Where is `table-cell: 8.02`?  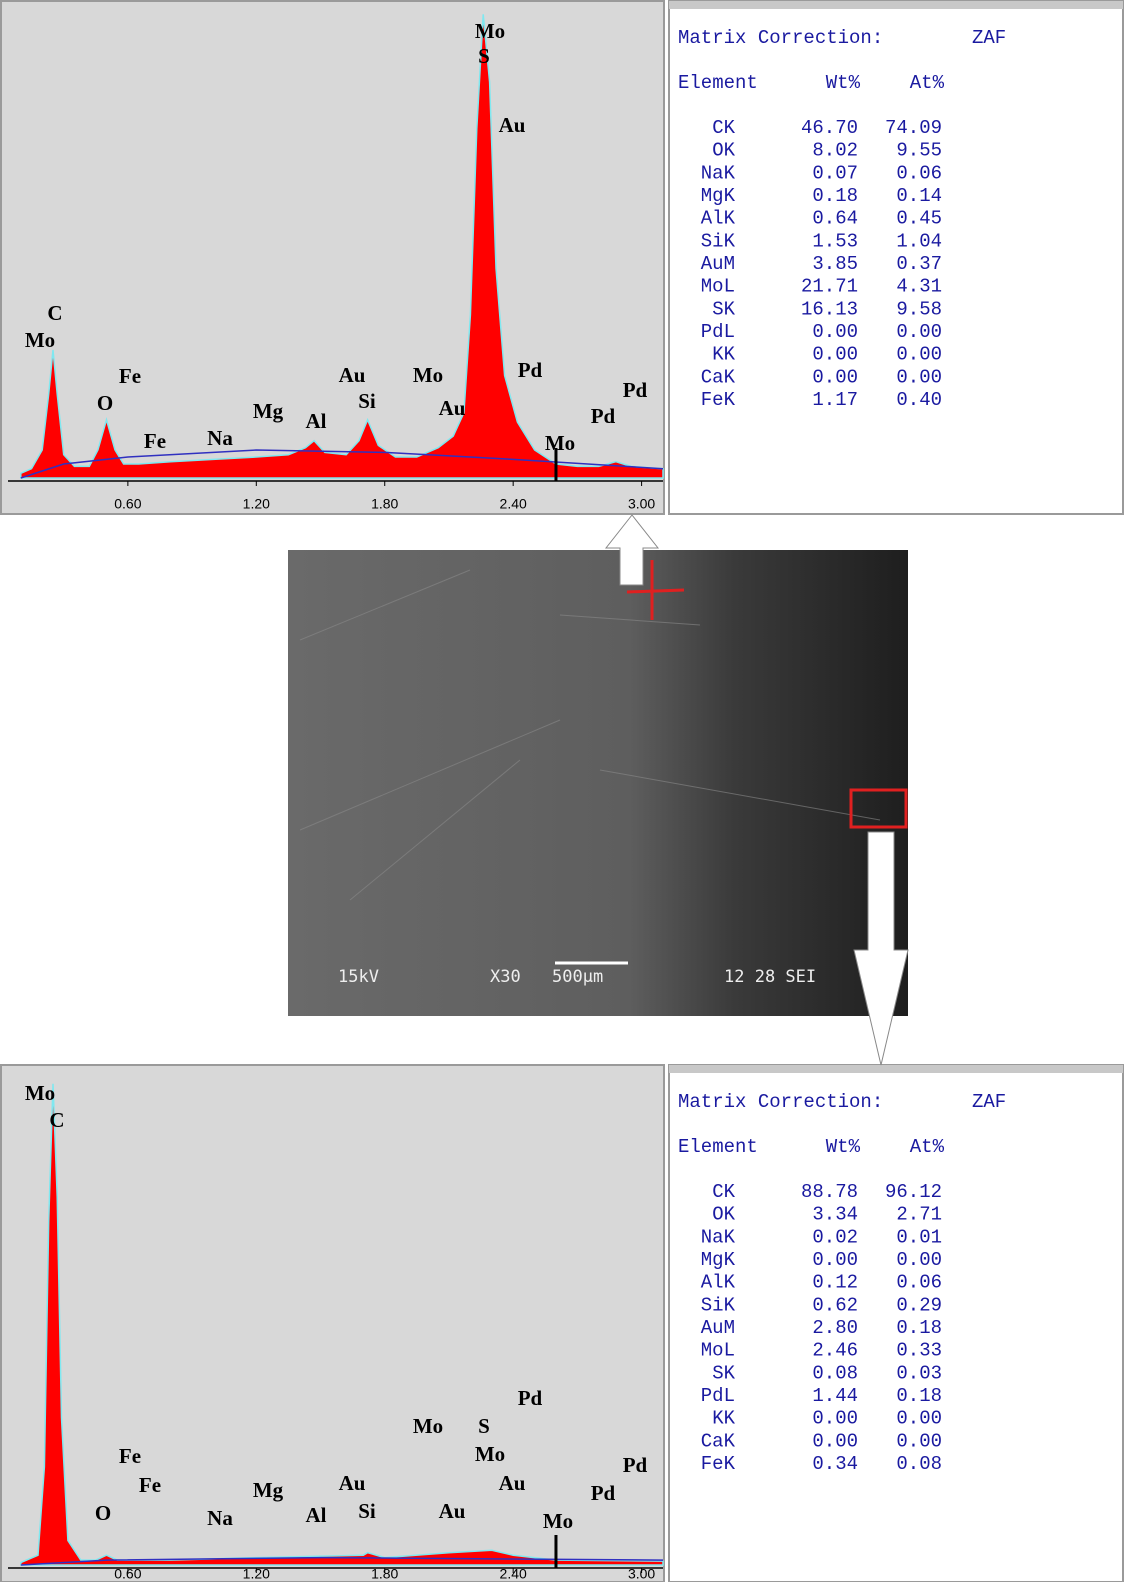 table-cell: 8.02 is located at coordinates (835, 151).